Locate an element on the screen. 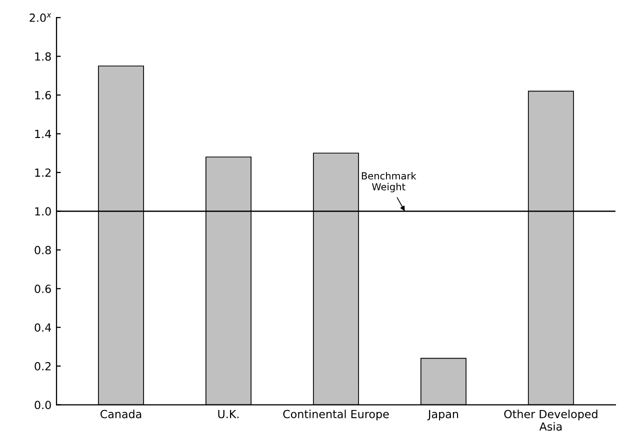 The image size is (628, 440). y-tick-label: 1.0 is located at coordinates (43, 211).